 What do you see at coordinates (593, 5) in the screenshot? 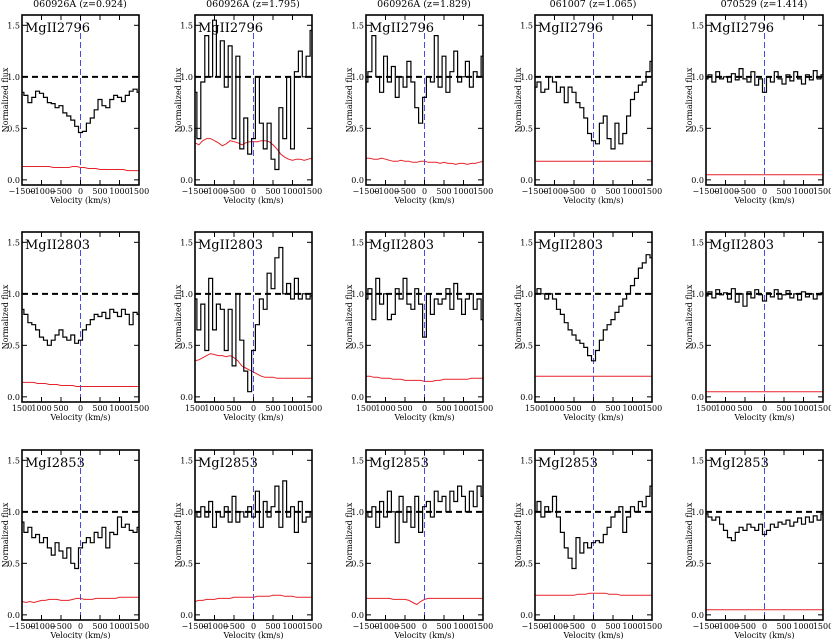
I see `column-title: 061007 (z=1.065)` at bounding box center [593, 5].